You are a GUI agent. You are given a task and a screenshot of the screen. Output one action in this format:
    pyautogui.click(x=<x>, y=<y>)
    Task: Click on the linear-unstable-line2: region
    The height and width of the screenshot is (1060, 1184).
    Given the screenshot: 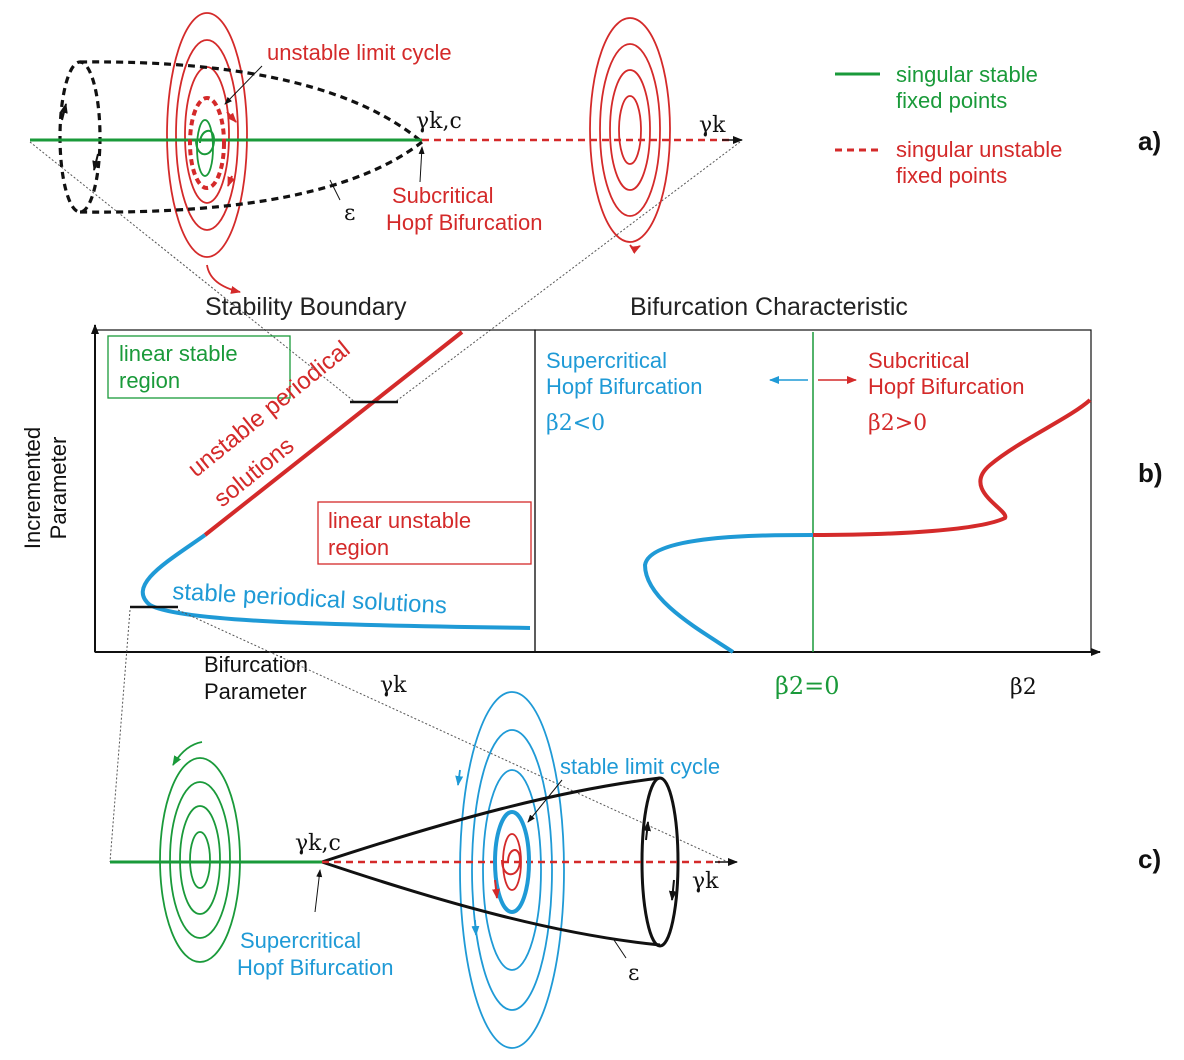 What is the action you would take?
    pyautogui.click(x=358, y=547)
    